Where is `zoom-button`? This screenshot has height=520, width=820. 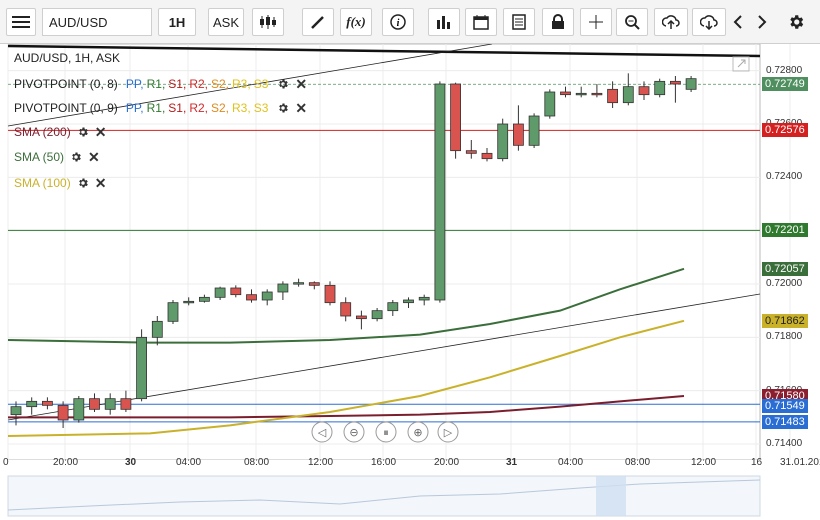 zoom-button is located at coordinates (632, 22).